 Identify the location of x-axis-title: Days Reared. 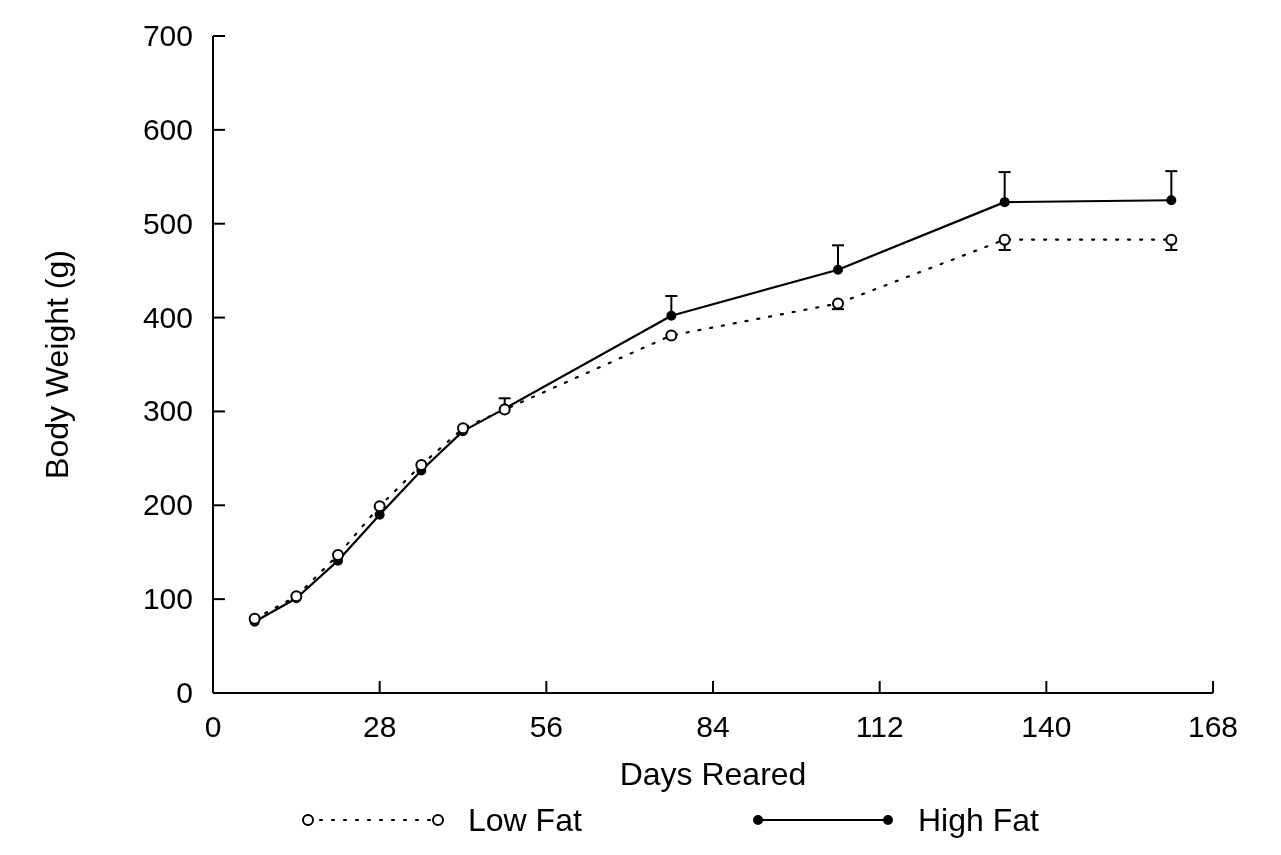
(713, 774).